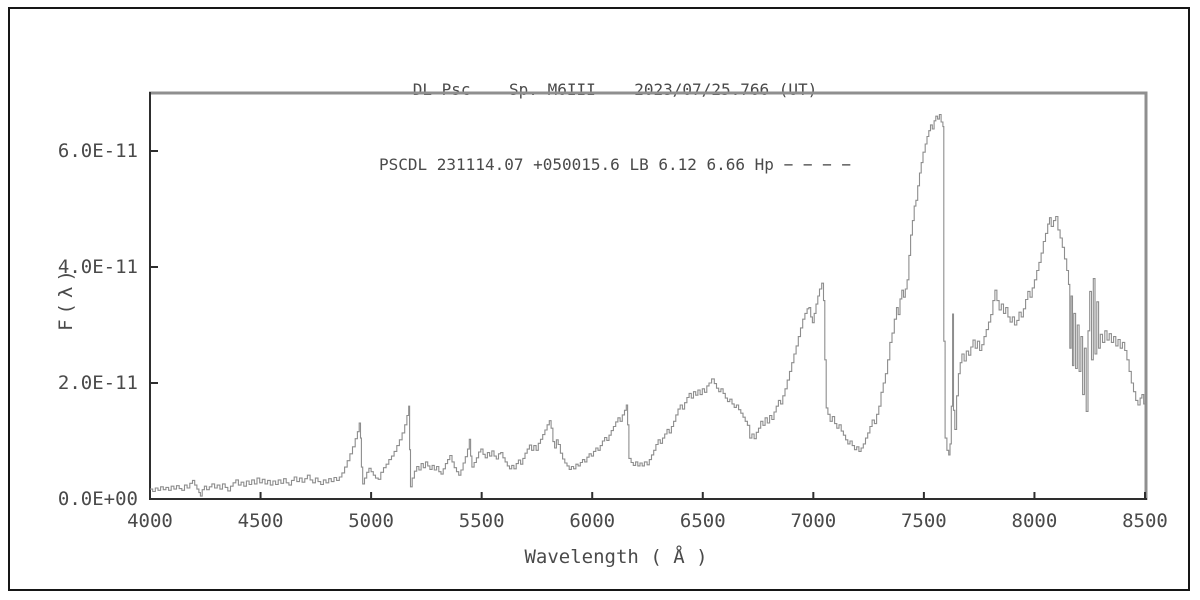 The height and width of the screenshot is (600, 1200). What do you see at coordinates (813, 521) in the screenshot?
I see `x-tick-label: 7000` at bounding box center [813, 521].